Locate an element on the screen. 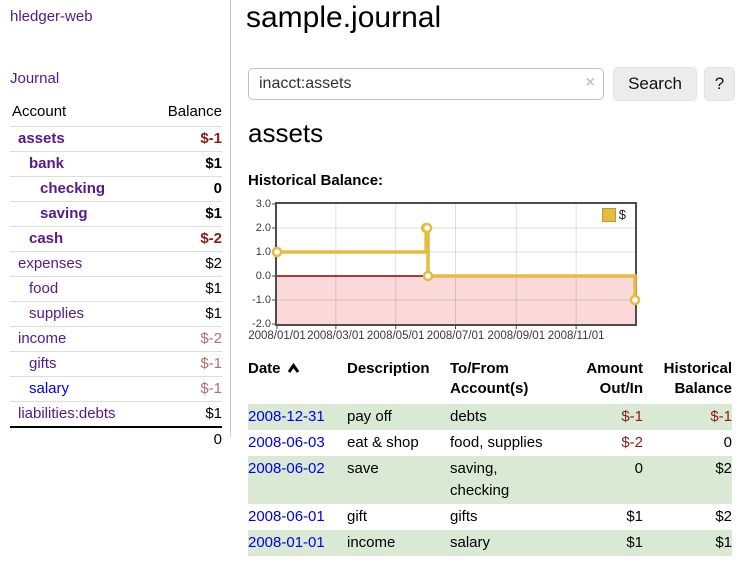 The width and height of the screenshot is (742, 582). balance-column-header: Balance is located at coordinates (194, 111).